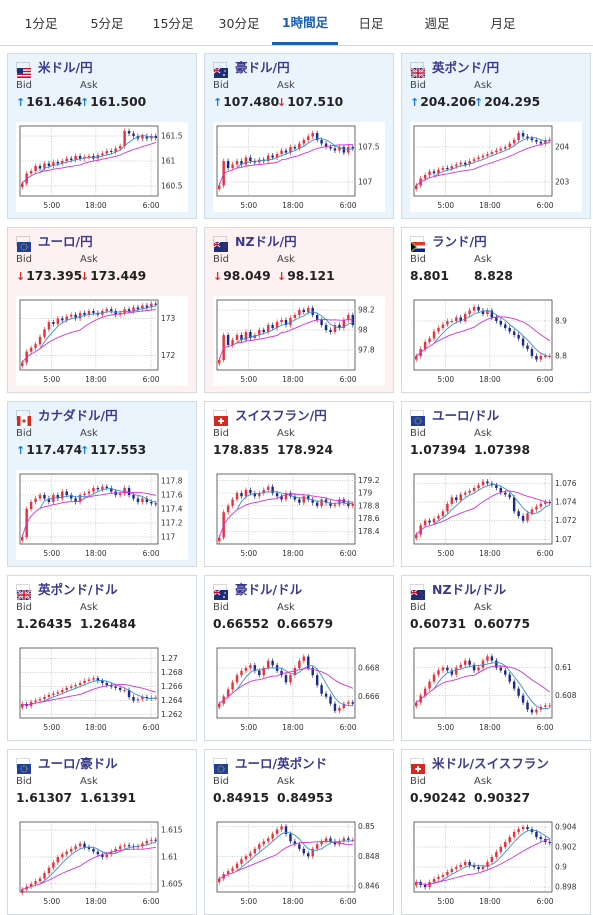 This screenshot has height=915, width=593. What do you see at coordinates (490, 763) in the screenshot?
I see `pair-name: 米ドル/スイスフラン` at bounding box center [490, 763].